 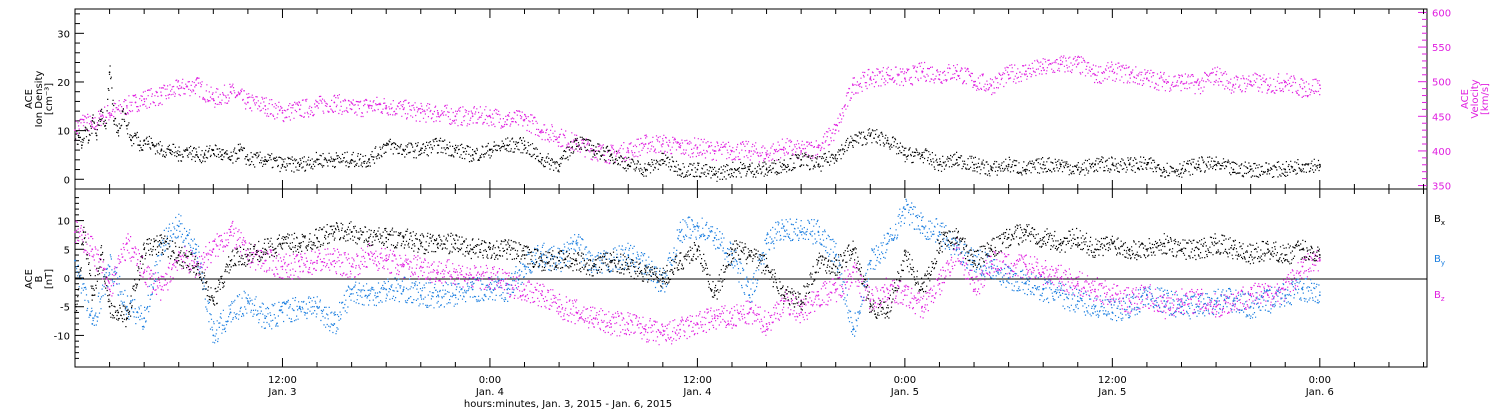 What do you see at coordinates (29, 99) in the screenshot?
I see `top-left-label-line1: ACE` at bounding box center [29, 99].